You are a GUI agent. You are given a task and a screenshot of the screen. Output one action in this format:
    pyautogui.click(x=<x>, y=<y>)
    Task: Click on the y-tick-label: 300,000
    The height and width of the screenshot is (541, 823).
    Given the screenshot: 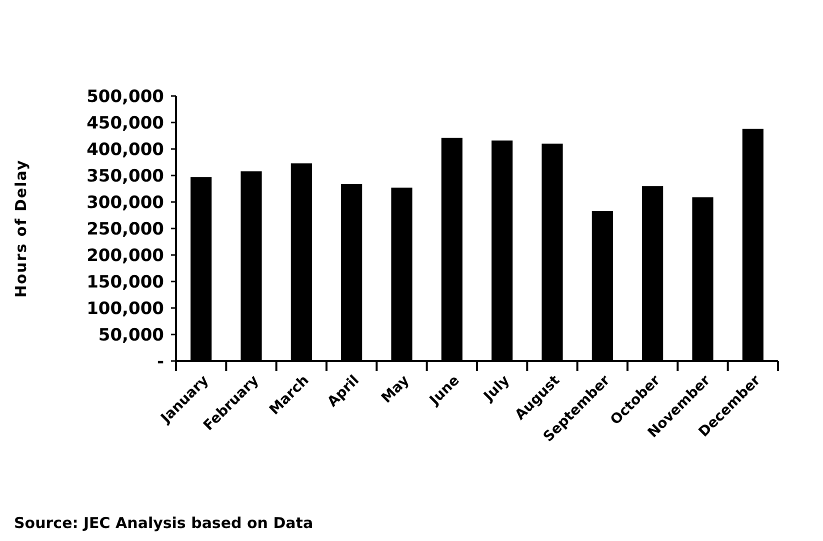 What is the action you would take?
    pyautogui.click(x=125, y=202)
    